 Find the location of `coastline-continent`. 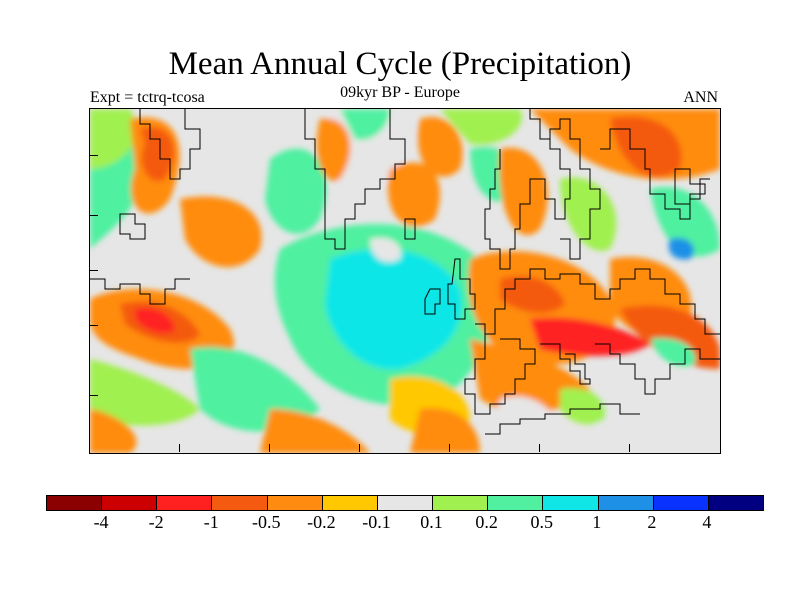

coastline-continent is located at coordinates (597, 301).